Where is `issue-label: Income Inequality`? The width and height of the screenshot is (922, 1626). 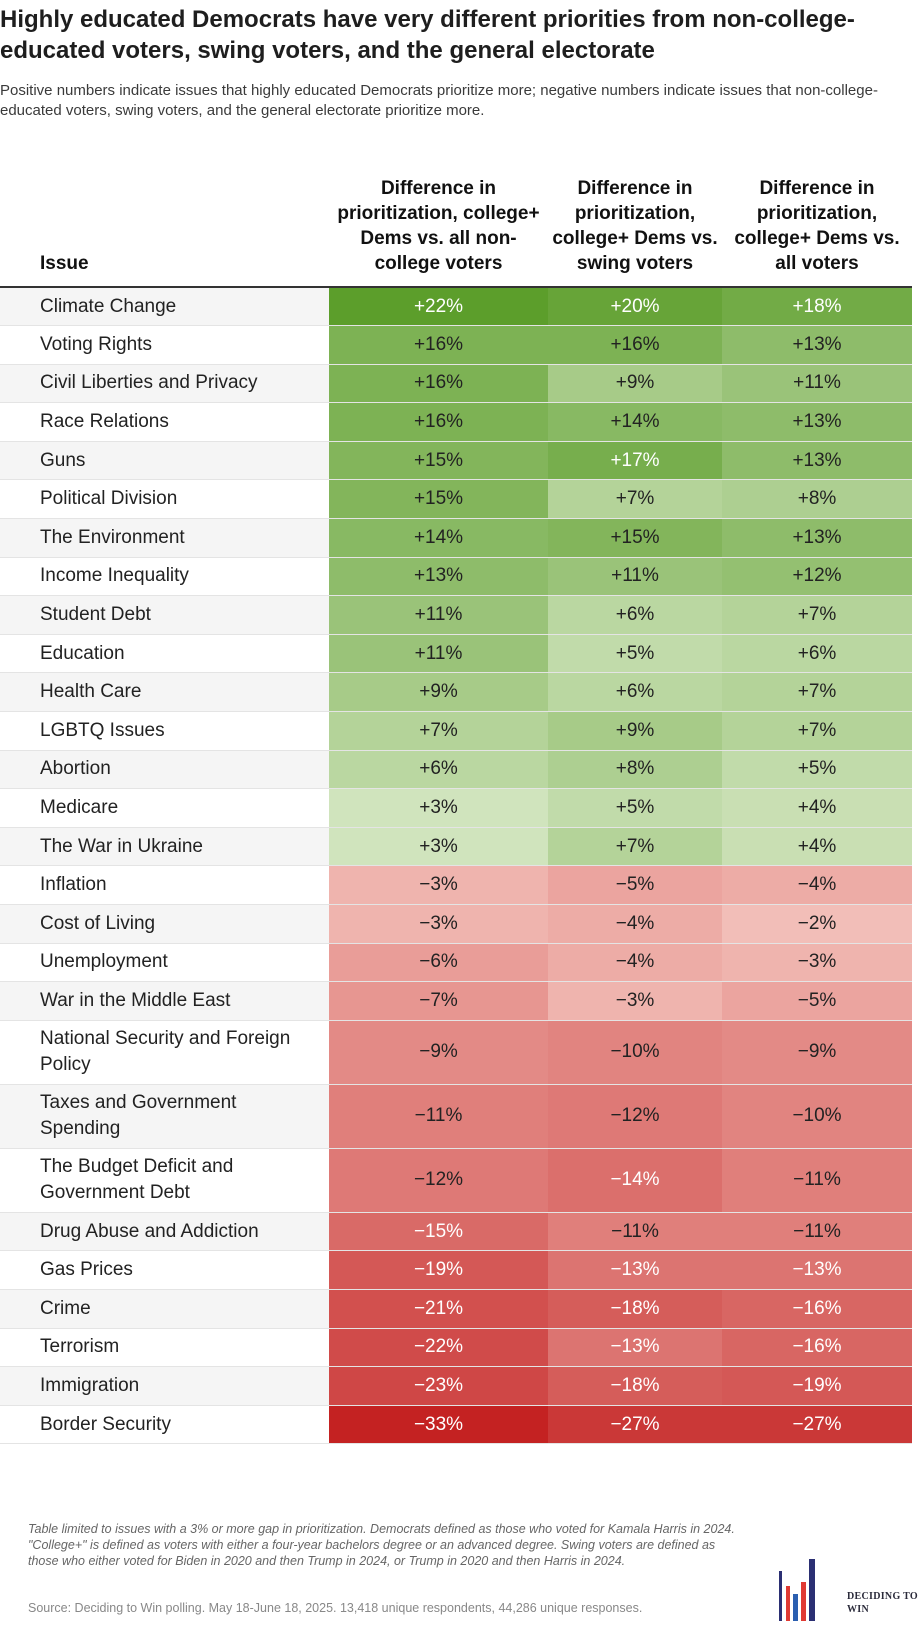 issue-label: Income Inequality is located at coordinates (164, 577).